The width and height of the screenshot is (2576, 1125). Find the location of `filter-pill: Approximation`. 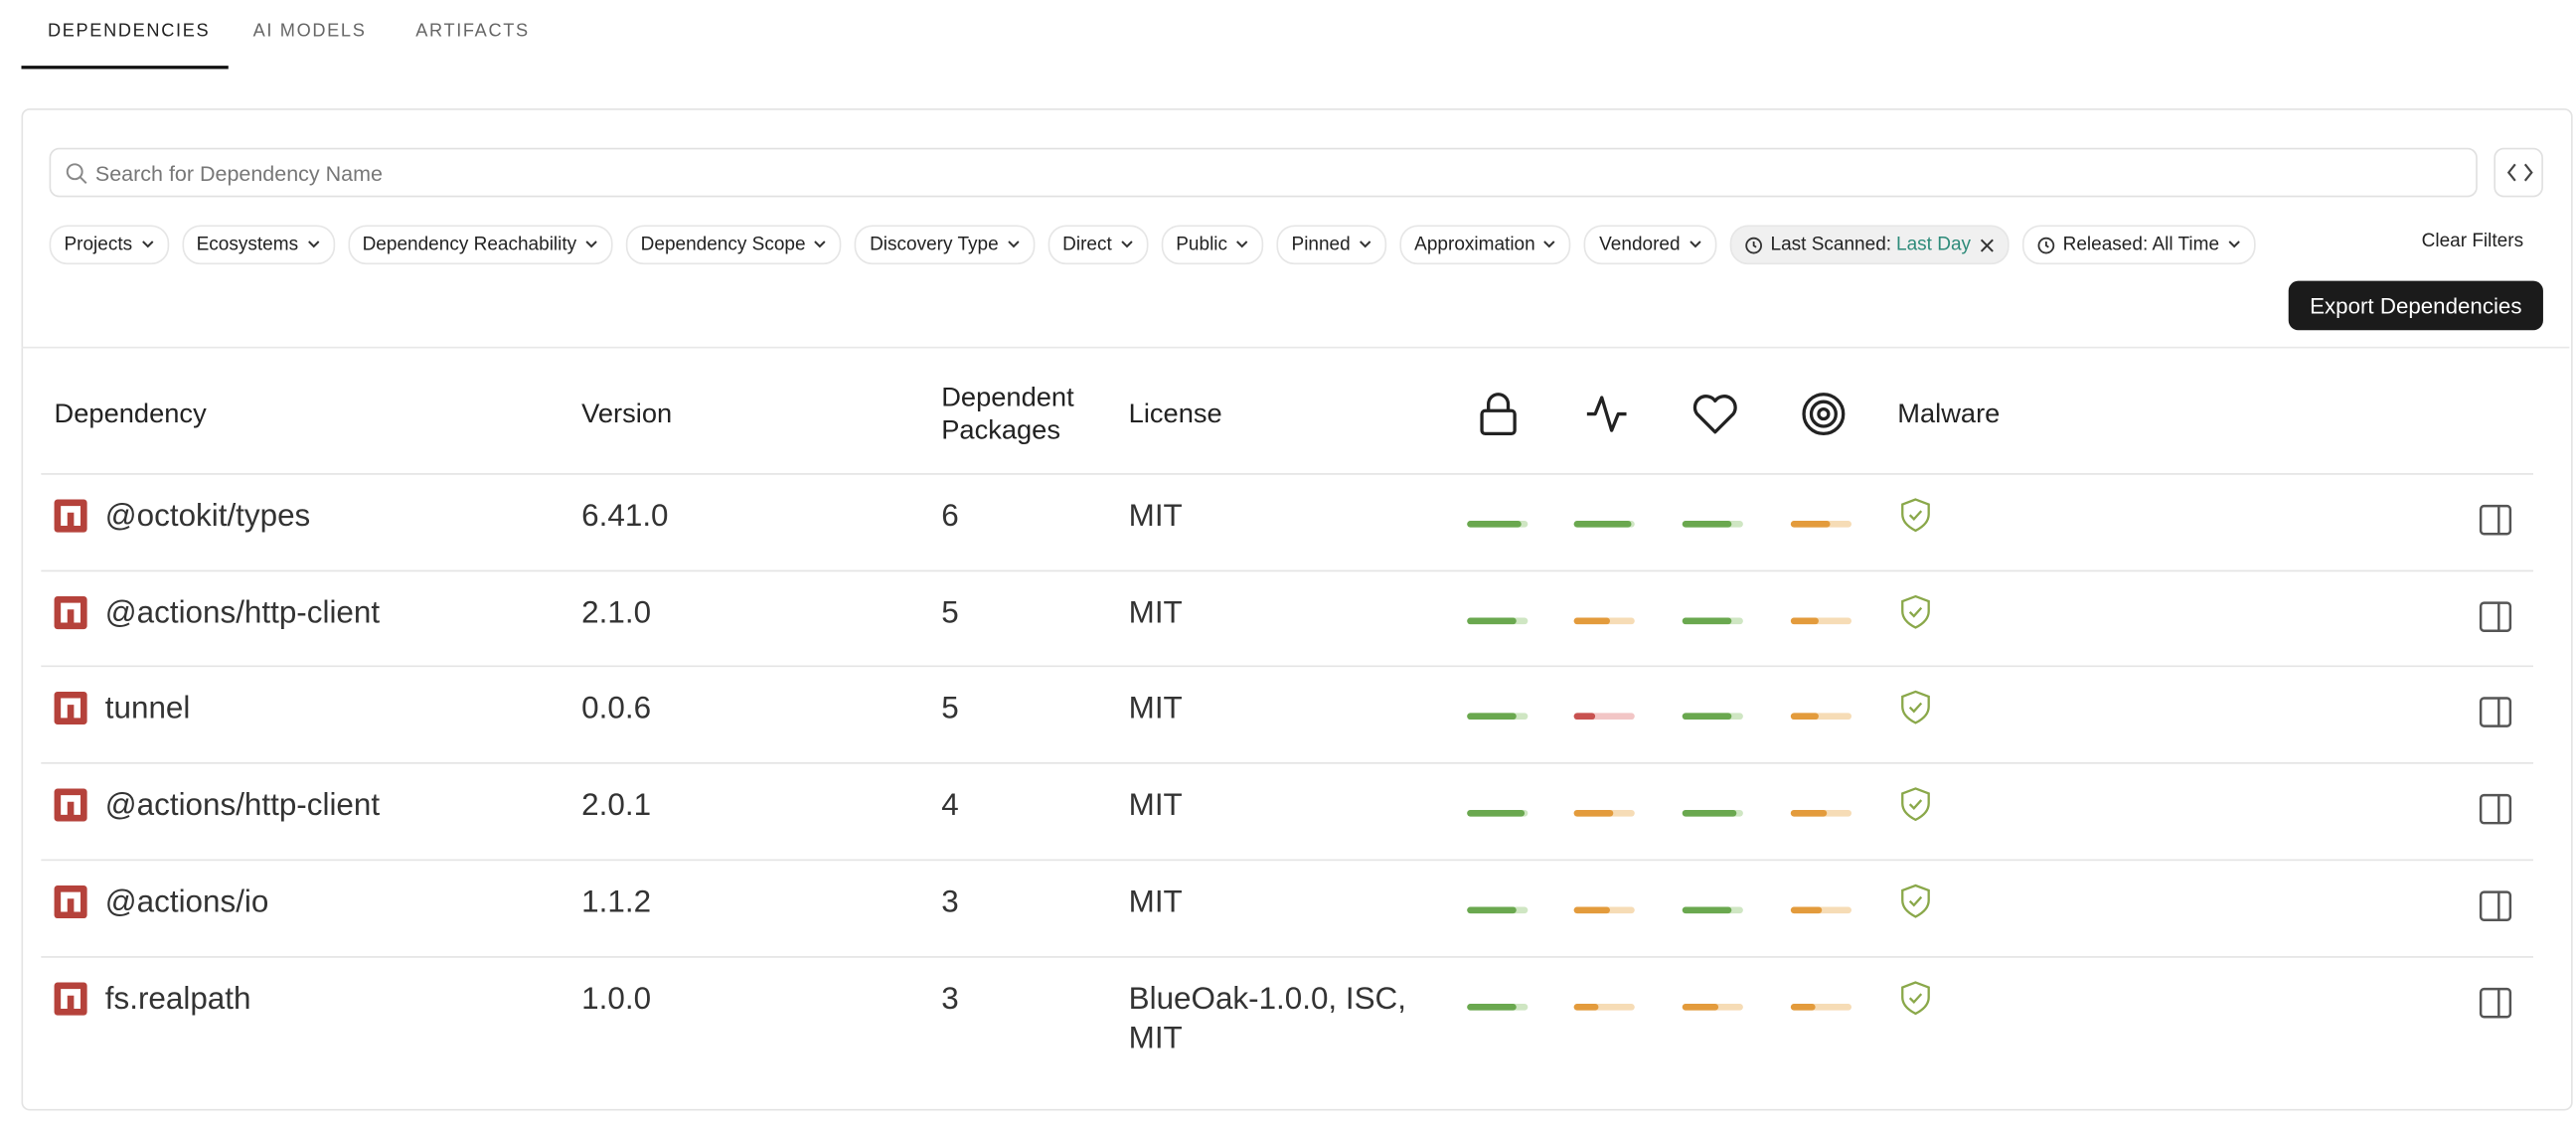

filter-pill: Approximation is located at coordinates (1485, 245).